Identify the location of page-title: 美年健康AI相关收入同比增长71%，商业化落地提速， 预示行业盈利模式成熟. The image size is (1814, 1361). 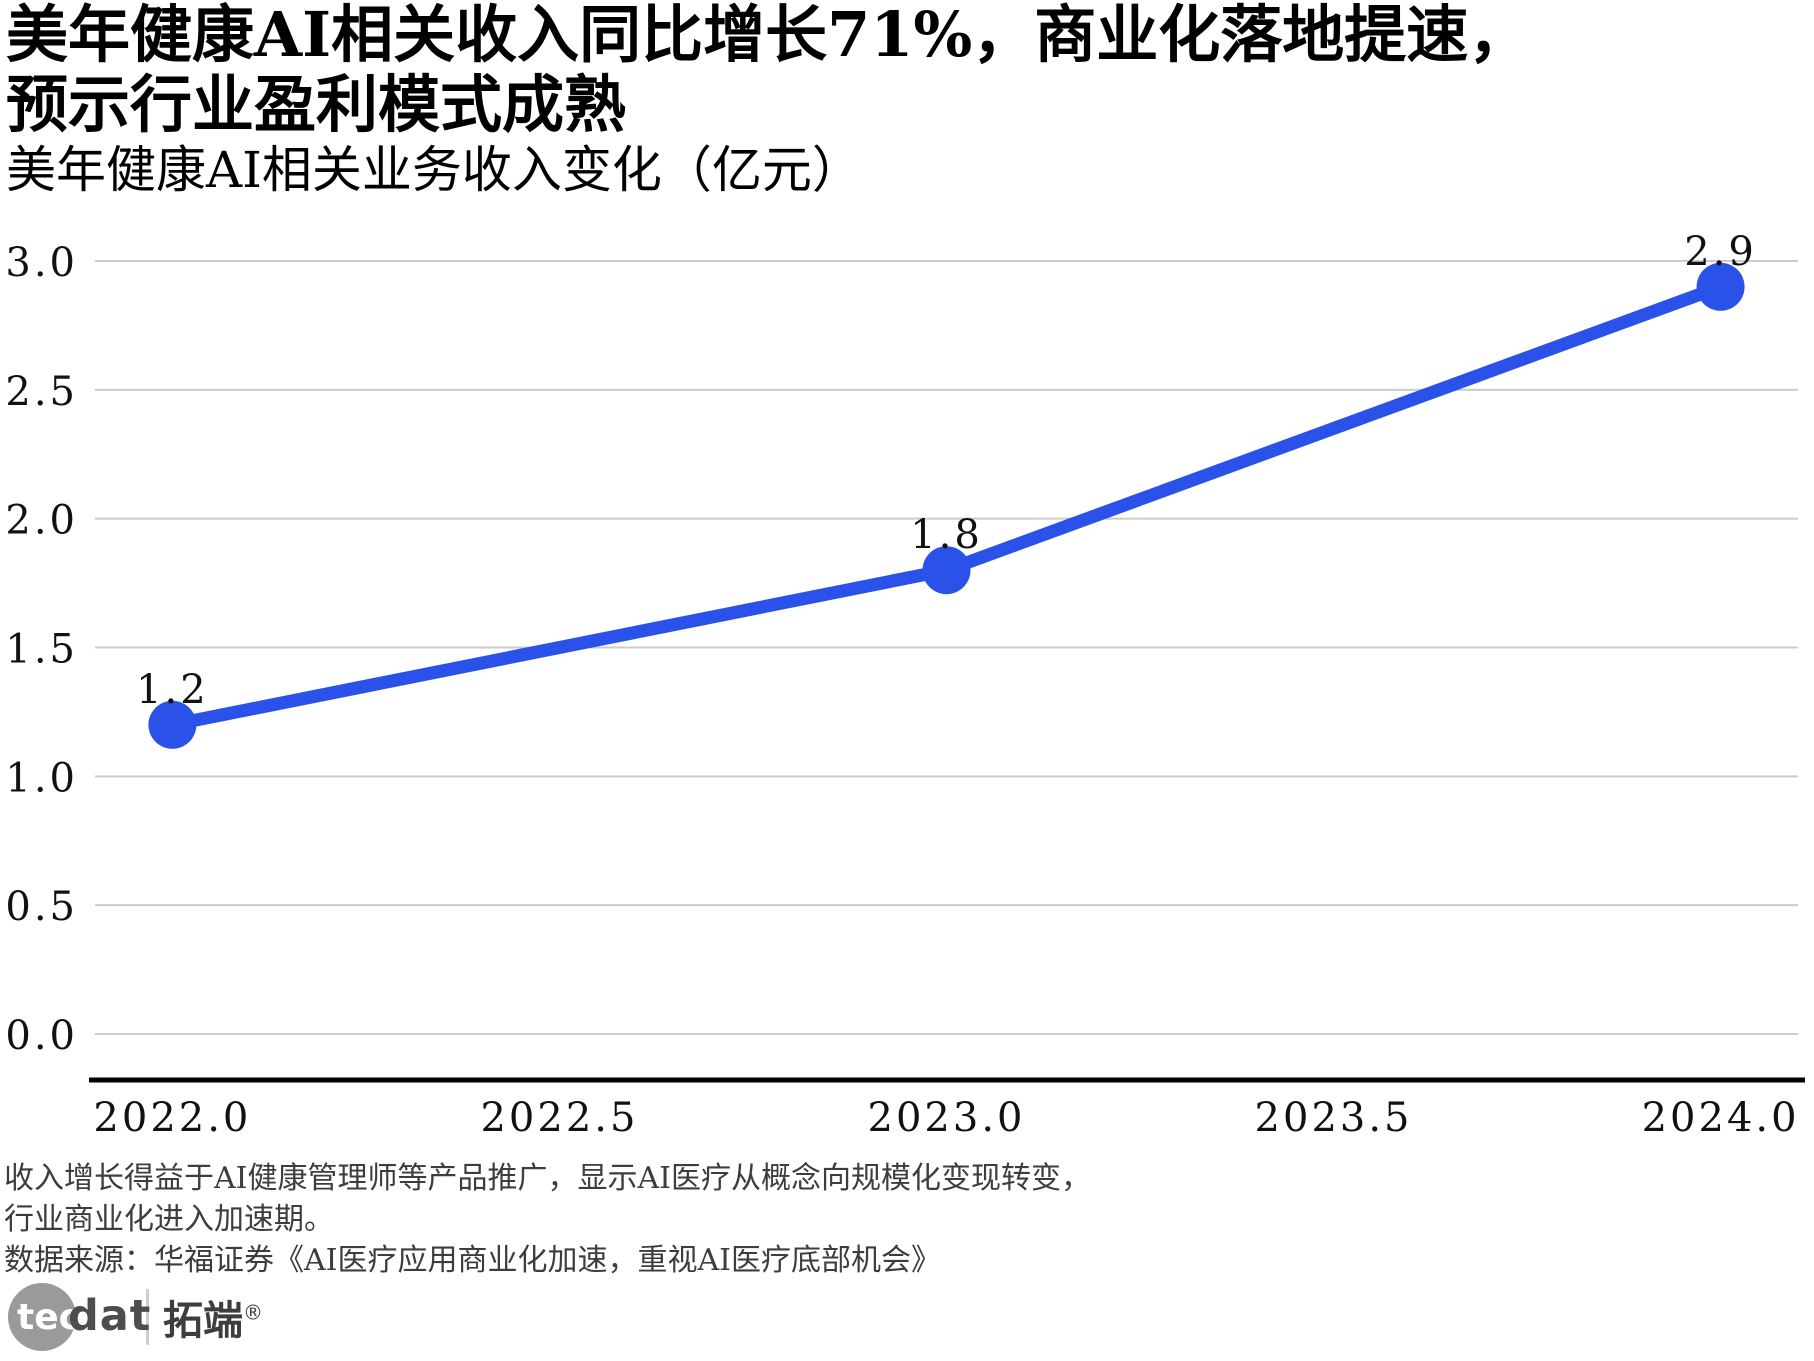
(768, 70).